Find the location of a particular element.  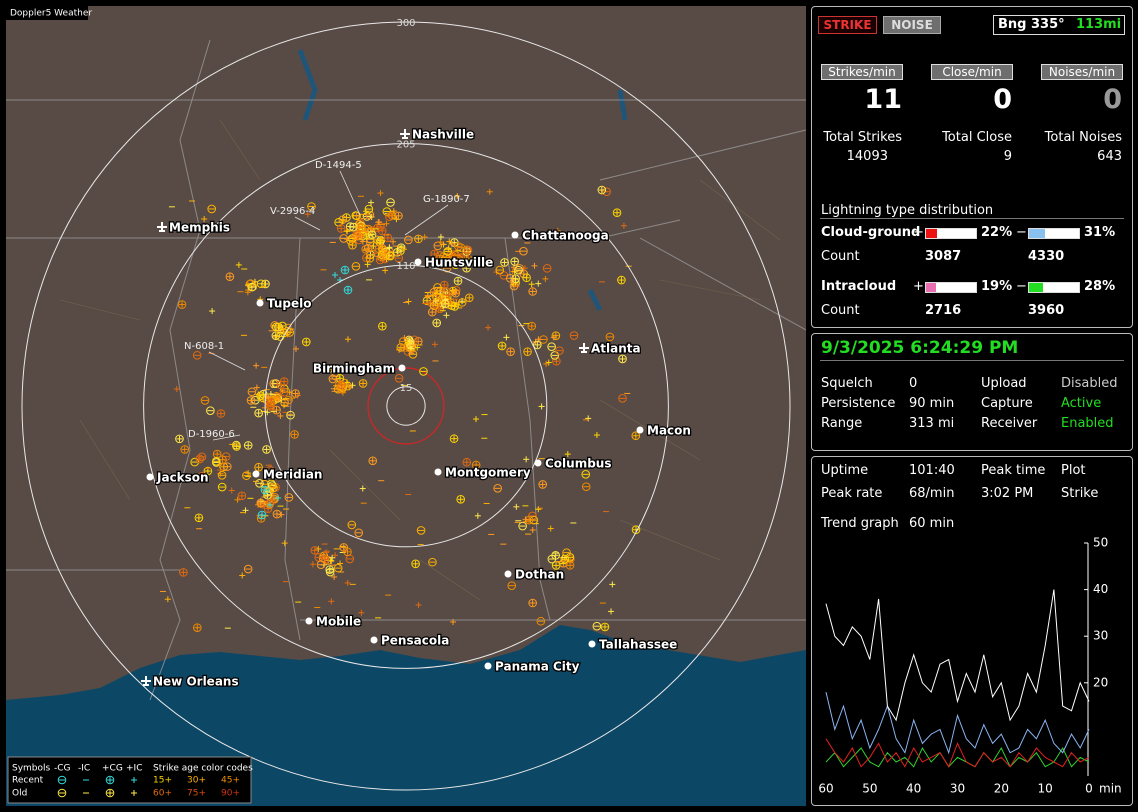

rate-label: Strikes/min is located at coordinates (862, 72).